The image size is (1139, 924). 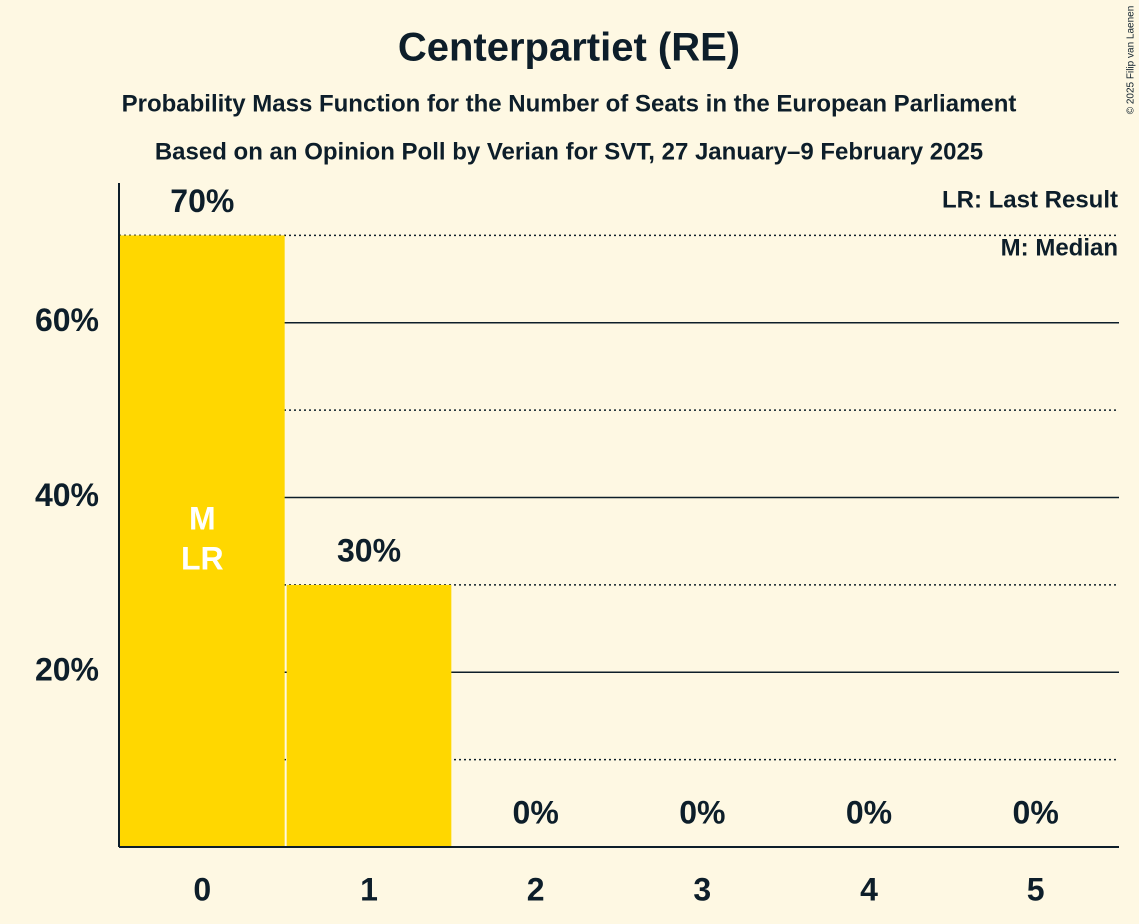 What do you see at coordinates (869, 889) in the screenshot?
I see `x-tick-label: 4` at bounding box center [869, 889].